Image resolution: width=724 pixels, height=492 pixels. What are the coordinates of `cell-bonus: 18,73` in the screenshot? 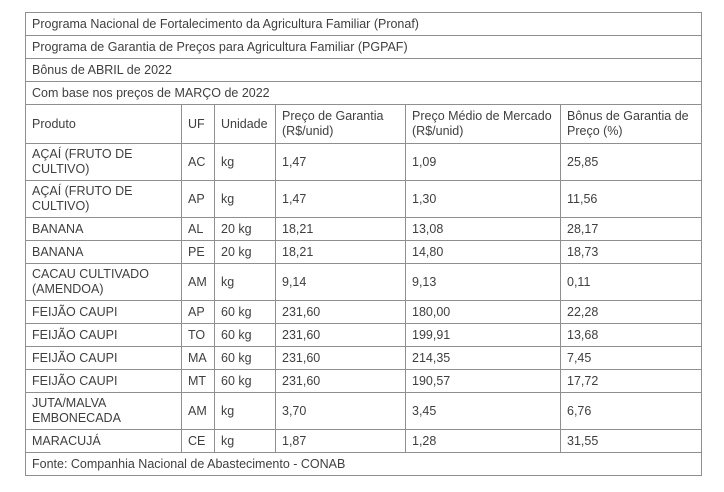 It's located at (631, 252).